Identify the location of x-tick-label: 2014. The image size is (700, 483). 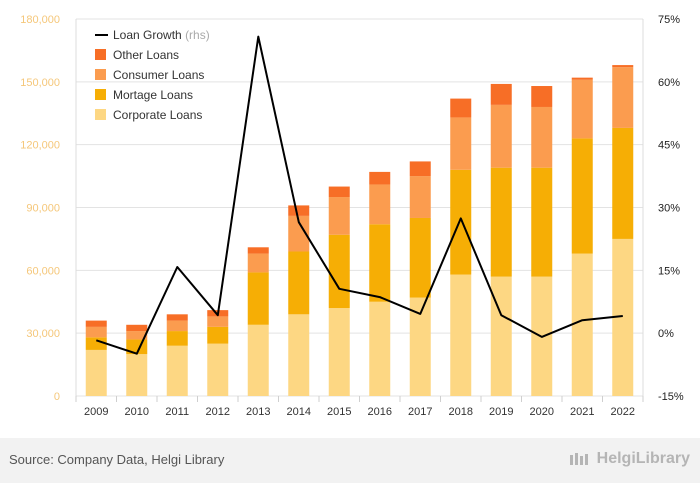
(299, 412).